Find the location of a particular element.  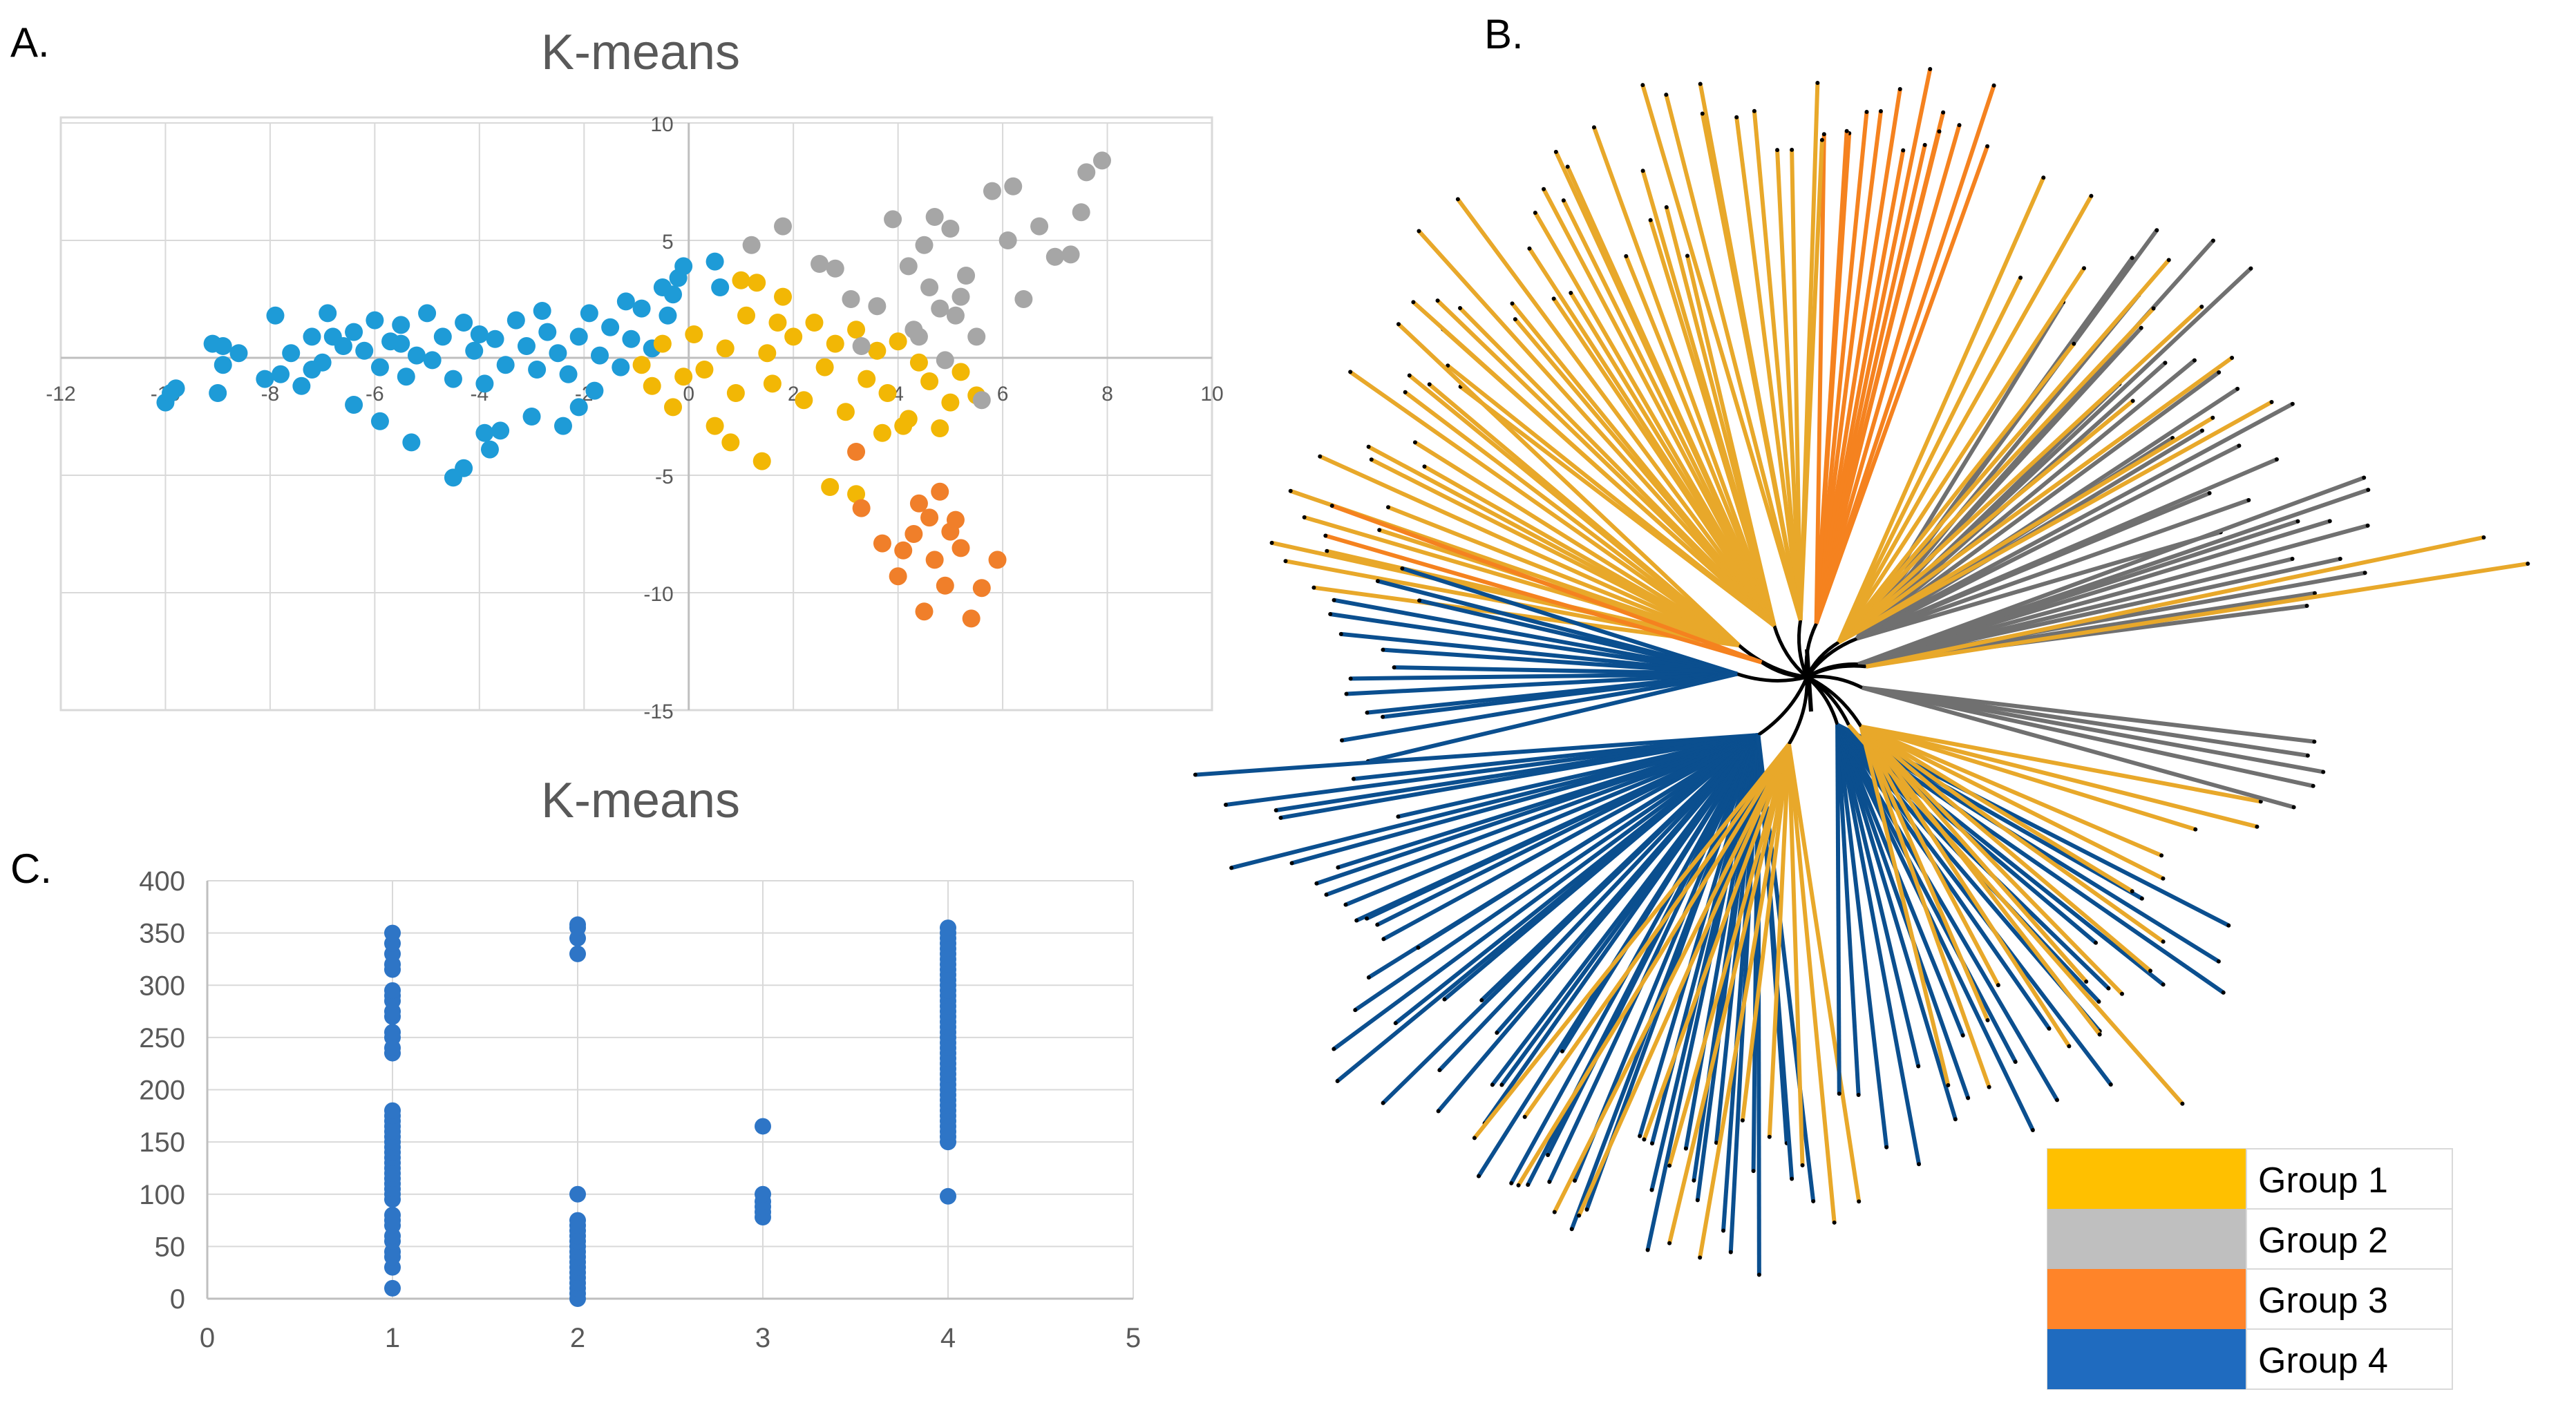

panel-label-a: A. is located at coordinates (30, 42).